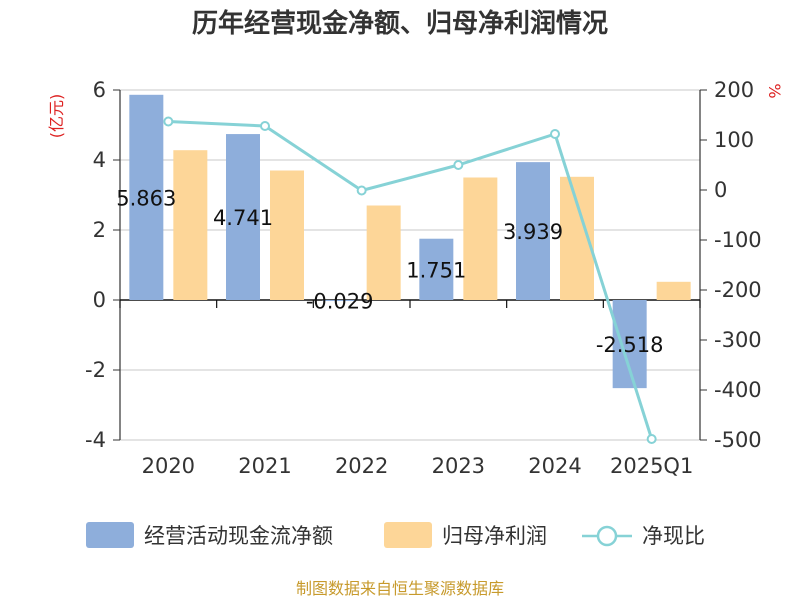 The image size is (800, 600). I want to click on x-tick-label: 2025Q1, so click(651, 466).